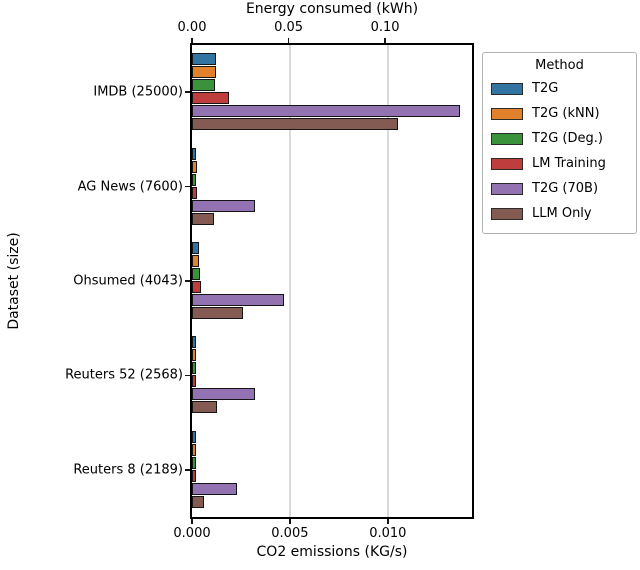 The height and width of the screenshot is (570, 640). What do you see at coordinates (567, 138) in the screenshot?
I see `legend-label: T2G (Deg.)` at bounding box center [567, 138].